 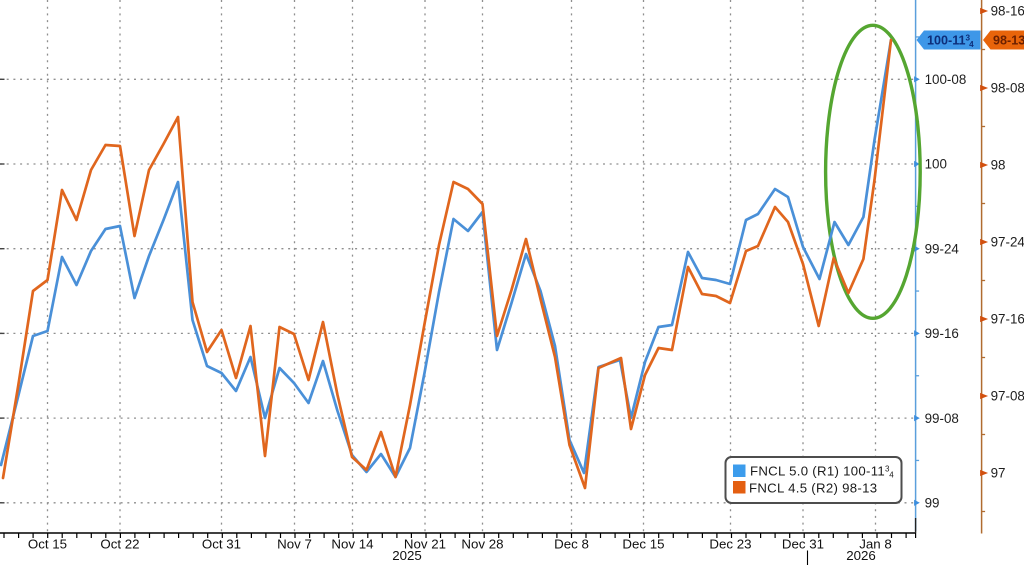 What do you see at coordinates (407, 555) in the screenshot?
I see `svg-text: 2025` at bounding box center [407, 555].